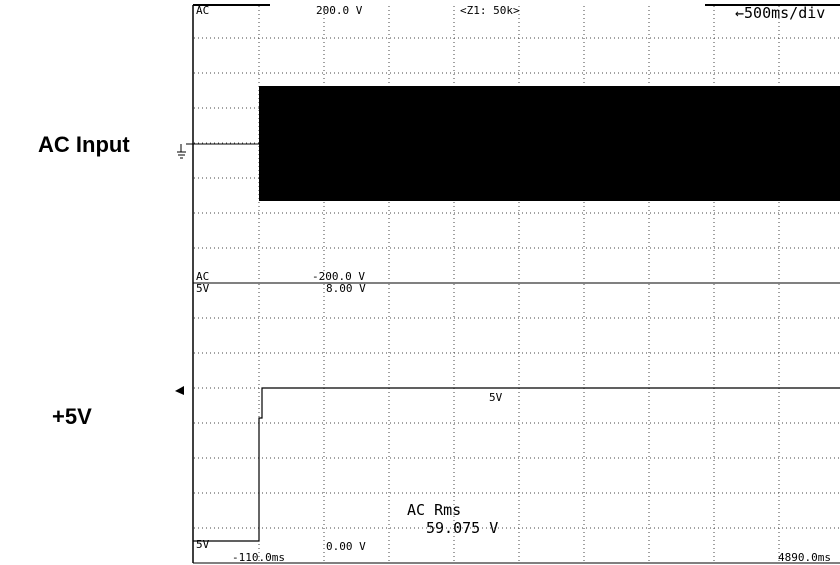 This screenshot has width=840, height=565. What do you see at coordinates (346, 546) in the screenshot?
I see `bottom-scale-min: 0.00 V` at bounding box center [346, 546].